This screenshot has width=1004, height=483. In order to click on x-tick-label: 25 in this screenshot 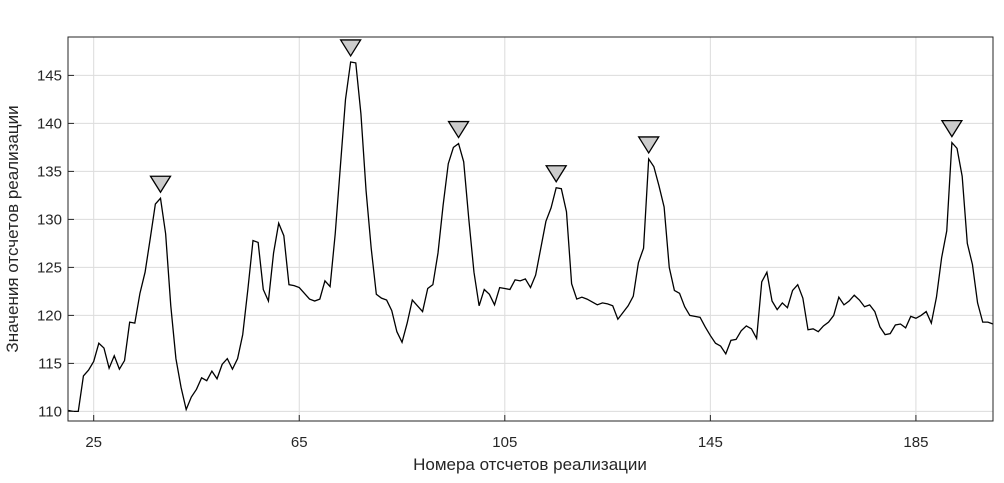, I will do `click(93, 442)`.